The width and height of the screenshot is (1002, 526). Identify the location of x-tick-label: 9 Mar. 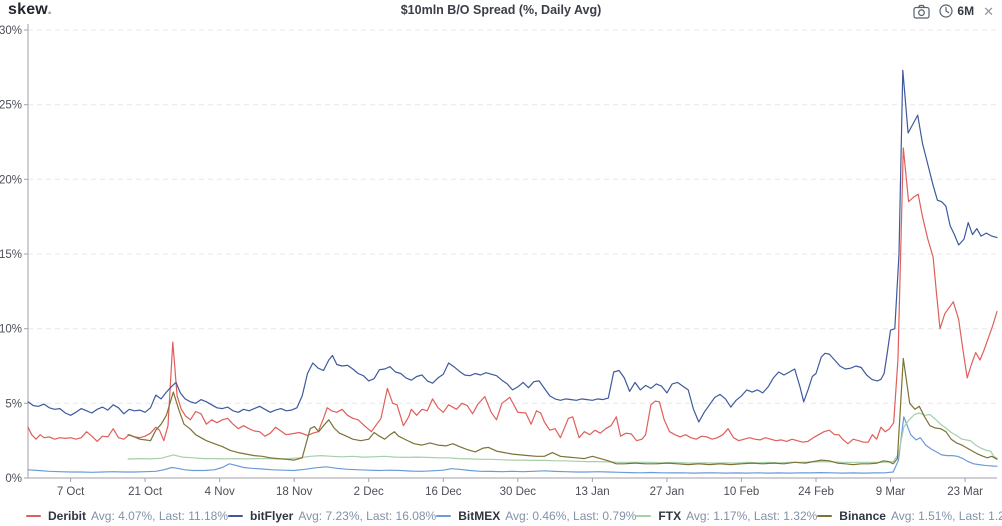
(891, 492).